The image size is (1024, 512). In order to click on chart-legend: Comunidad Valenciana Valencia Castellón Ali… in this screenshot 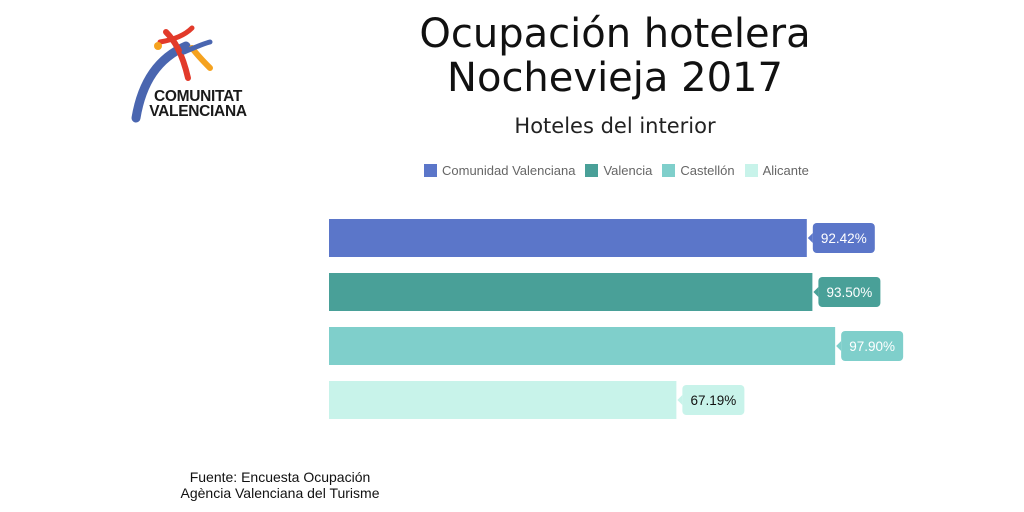, I will do `click(621, 170)`.